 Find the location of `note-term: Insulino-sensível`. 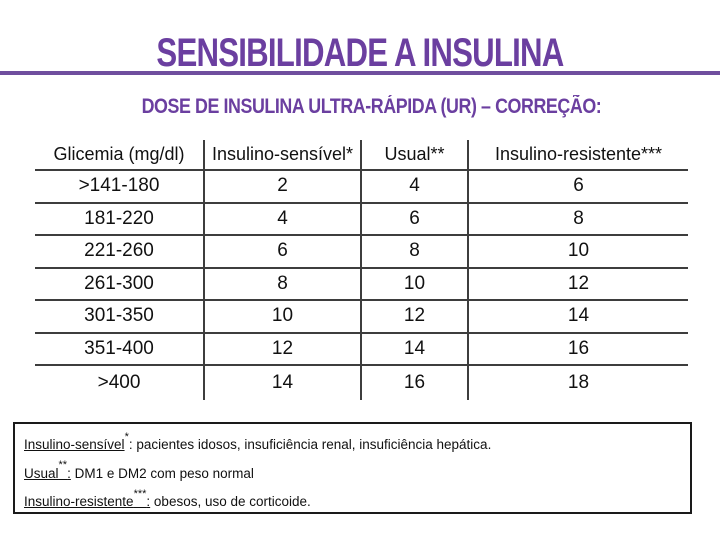

note-term: Insulino-sensível is located at coordinates (74, 444).